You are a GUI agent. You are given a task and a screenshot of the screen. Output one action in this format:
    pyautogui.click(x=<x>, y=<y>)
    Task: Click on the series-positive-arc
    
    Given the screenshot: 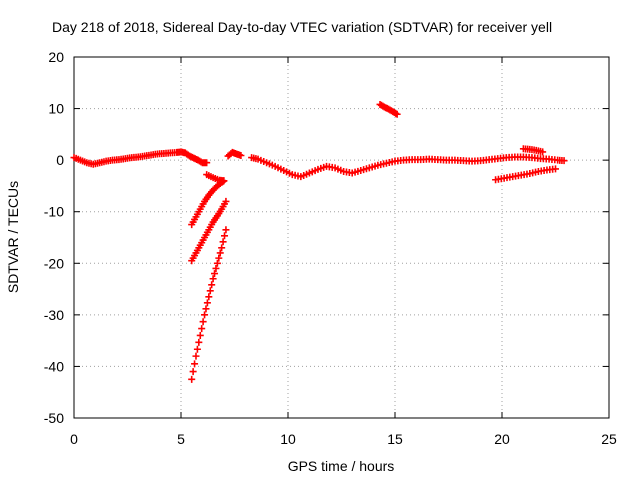 What is the action you would take?
    pyautogui.click(x=388, y=109)
    